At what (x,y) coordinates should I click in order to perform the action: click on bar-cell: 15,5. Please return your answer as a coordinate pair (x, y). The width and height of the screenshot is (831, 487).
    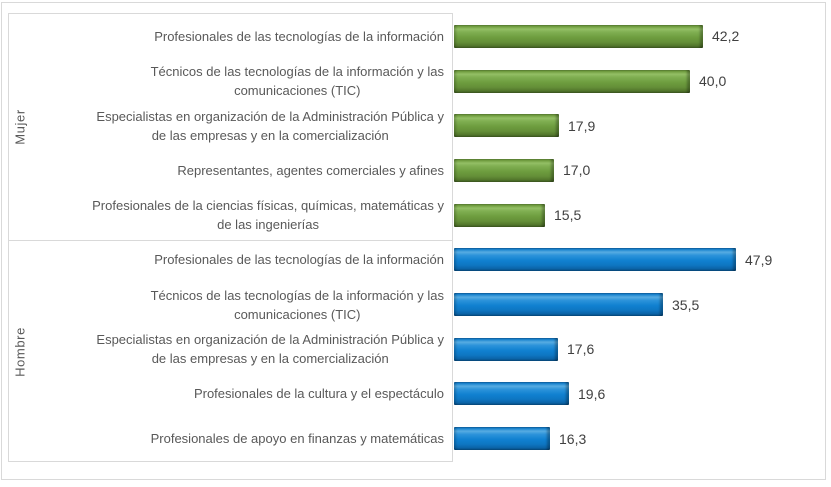
    Looking at the image, I should click on (637, 215).